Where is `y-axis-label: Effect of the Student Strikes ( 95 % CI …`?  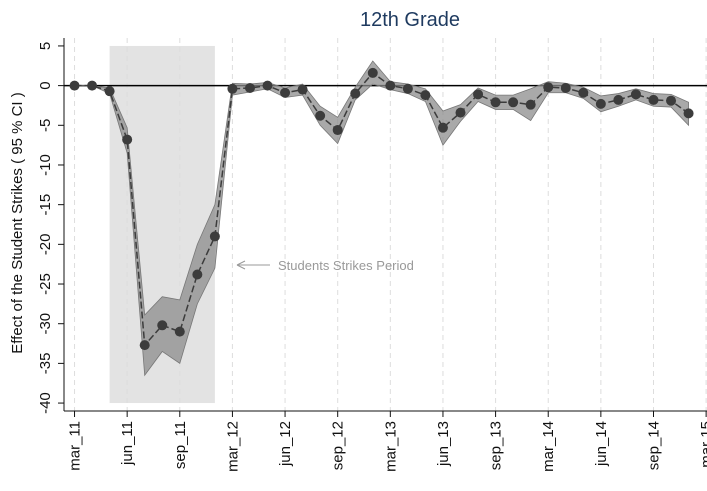
y-axis-label: Effect of the Student Strikes ( 95 % CI … is located at coordinates (17, 223).